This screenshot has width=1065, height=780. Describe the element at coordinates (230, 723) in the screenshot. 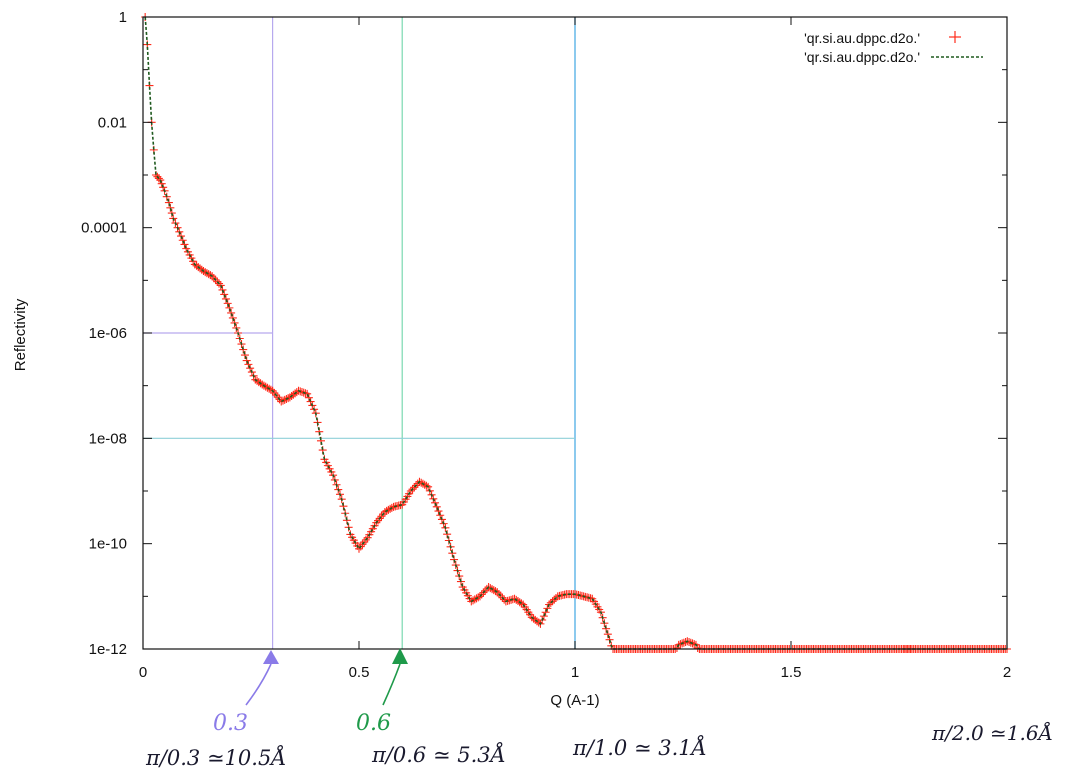

I see `handwritten-label-0.3: 0.3` at that location.